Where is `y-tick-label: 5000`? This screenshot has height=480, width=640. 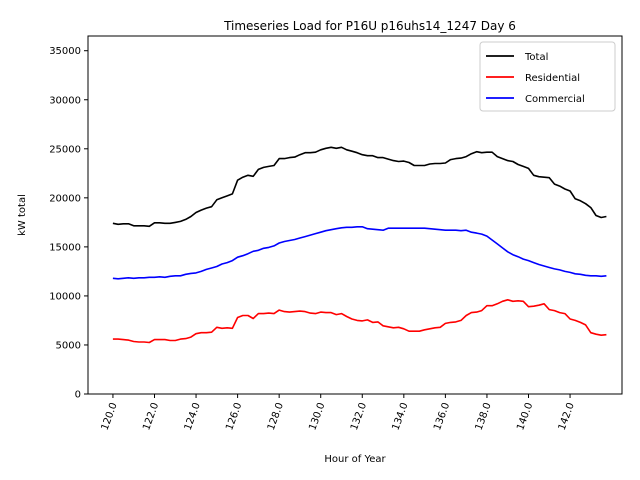 y-tick-label: 5000 is located at coordinates (68, 345).